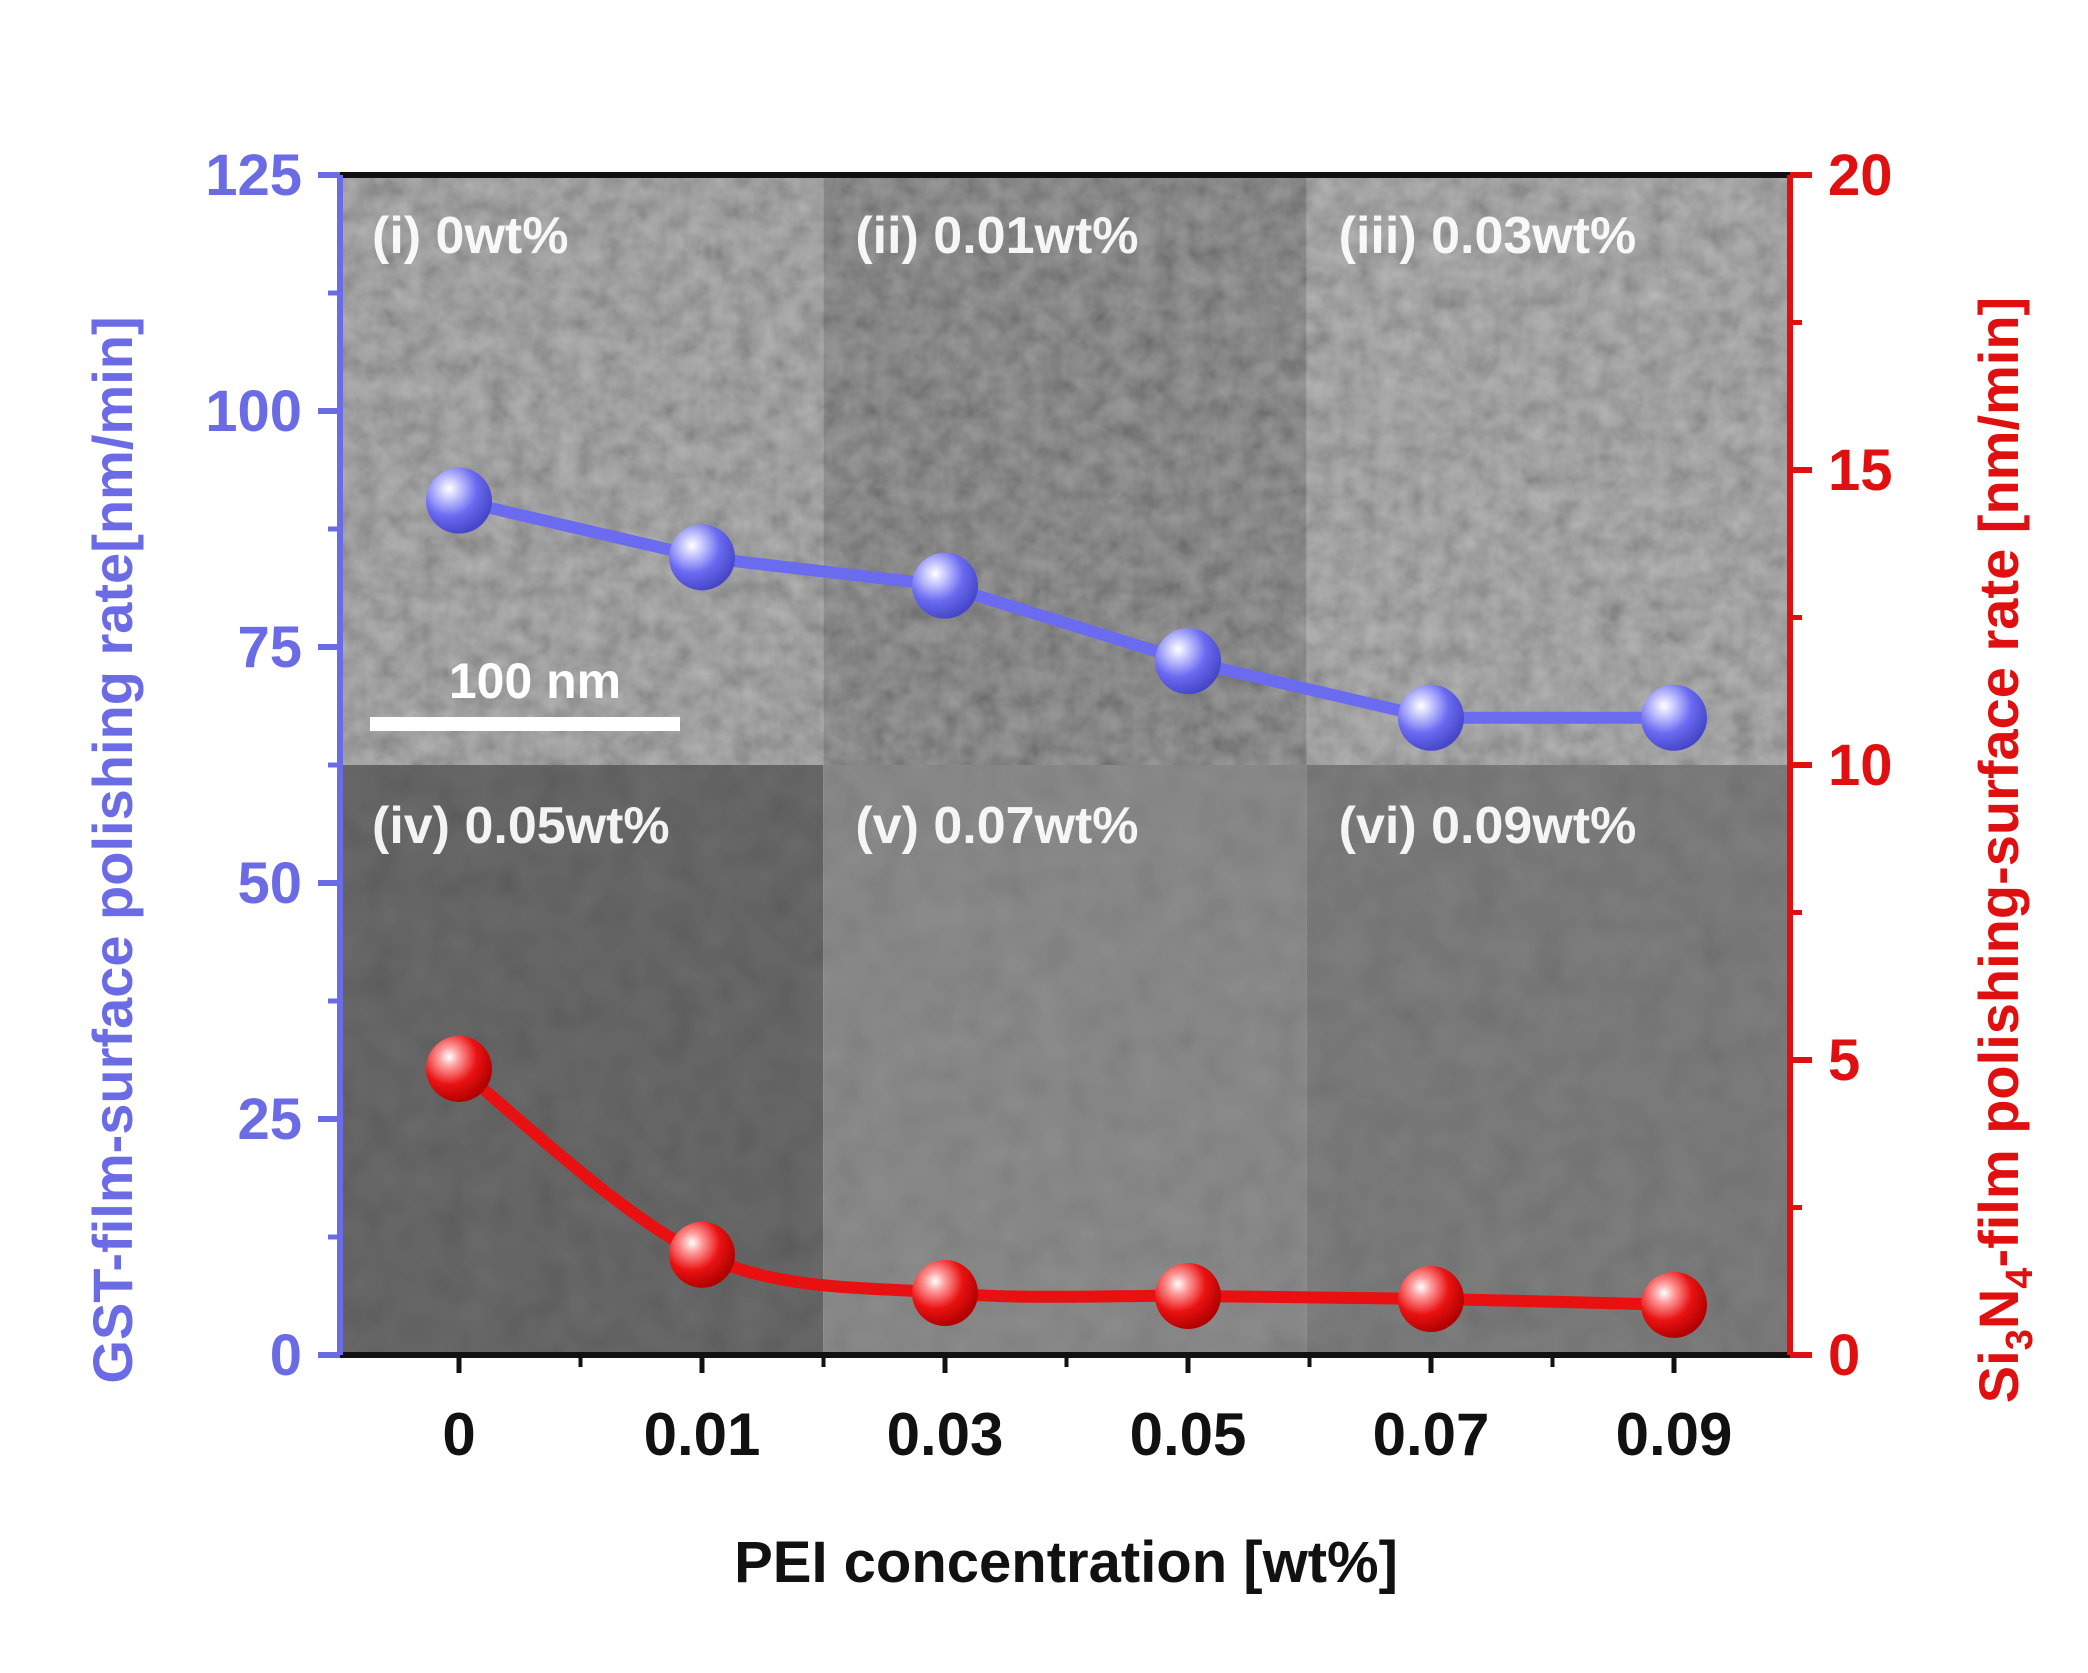 The width and height of the screenshot is (2088, 1673). I want to click on micrograph-panel: (iv) 0.05wt%, so click(582, 1060).